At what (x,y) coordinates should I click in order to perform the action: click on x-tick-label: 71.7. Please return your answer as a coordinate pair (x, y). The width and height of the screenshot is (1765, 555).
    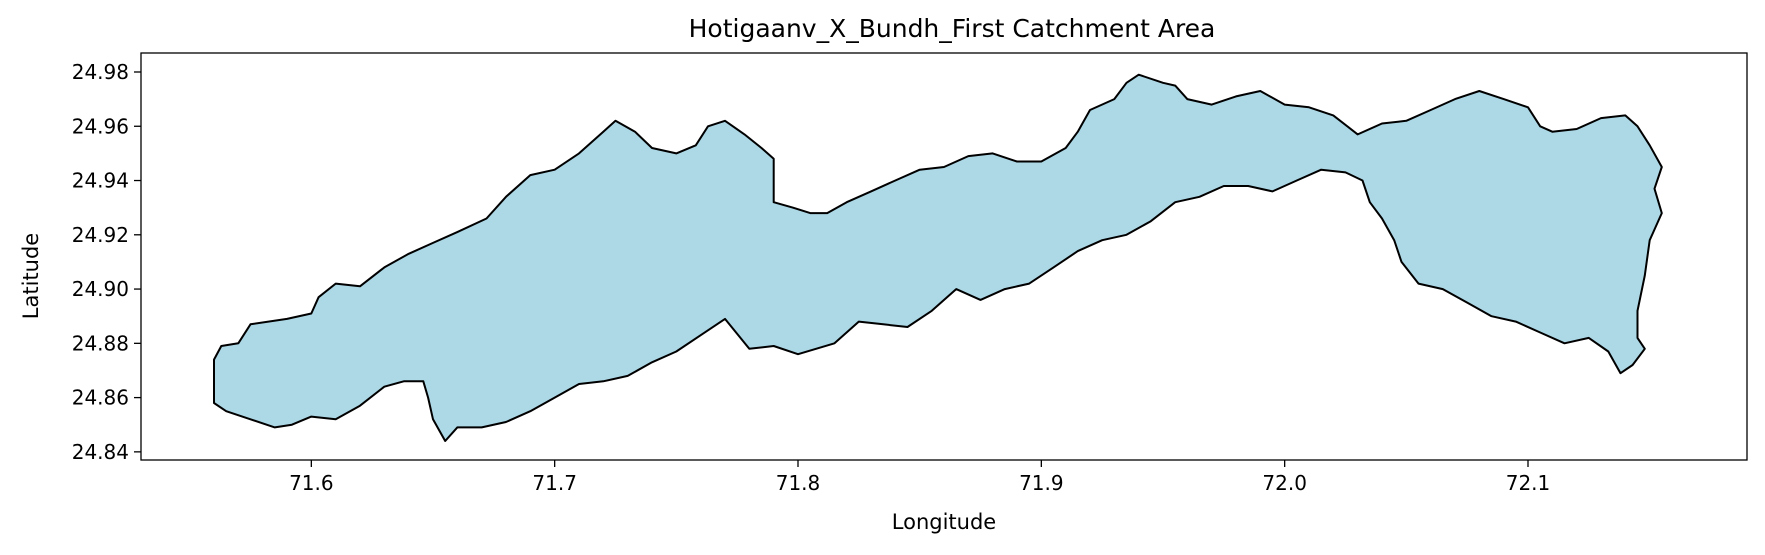
    Looking at the image, I should click on (554, 483).